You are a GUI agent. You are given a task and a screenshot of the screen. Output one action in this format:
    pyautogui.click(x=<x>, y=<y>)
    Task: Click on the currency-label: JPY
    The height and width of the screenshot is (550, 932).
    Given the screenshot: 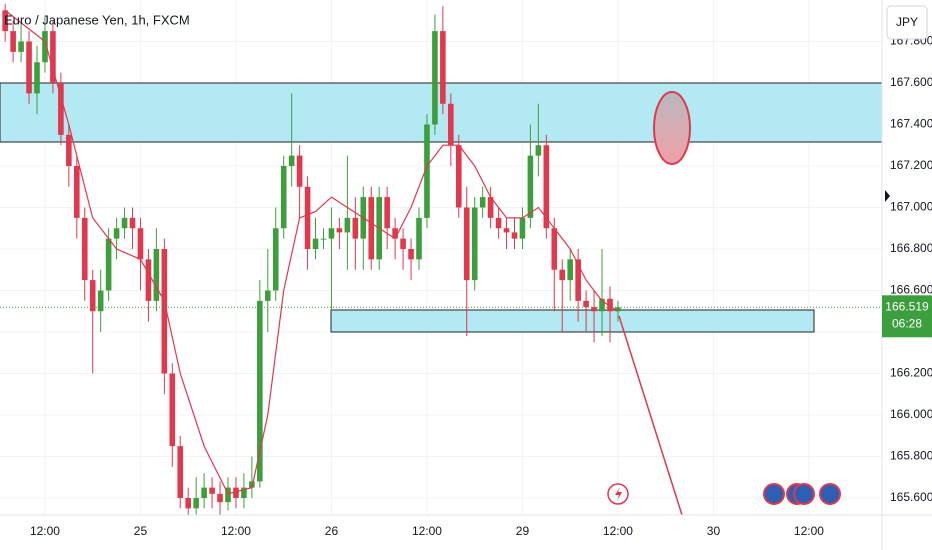 What is the action you would take?
    pyautogui.click(x=907, y=22)
    